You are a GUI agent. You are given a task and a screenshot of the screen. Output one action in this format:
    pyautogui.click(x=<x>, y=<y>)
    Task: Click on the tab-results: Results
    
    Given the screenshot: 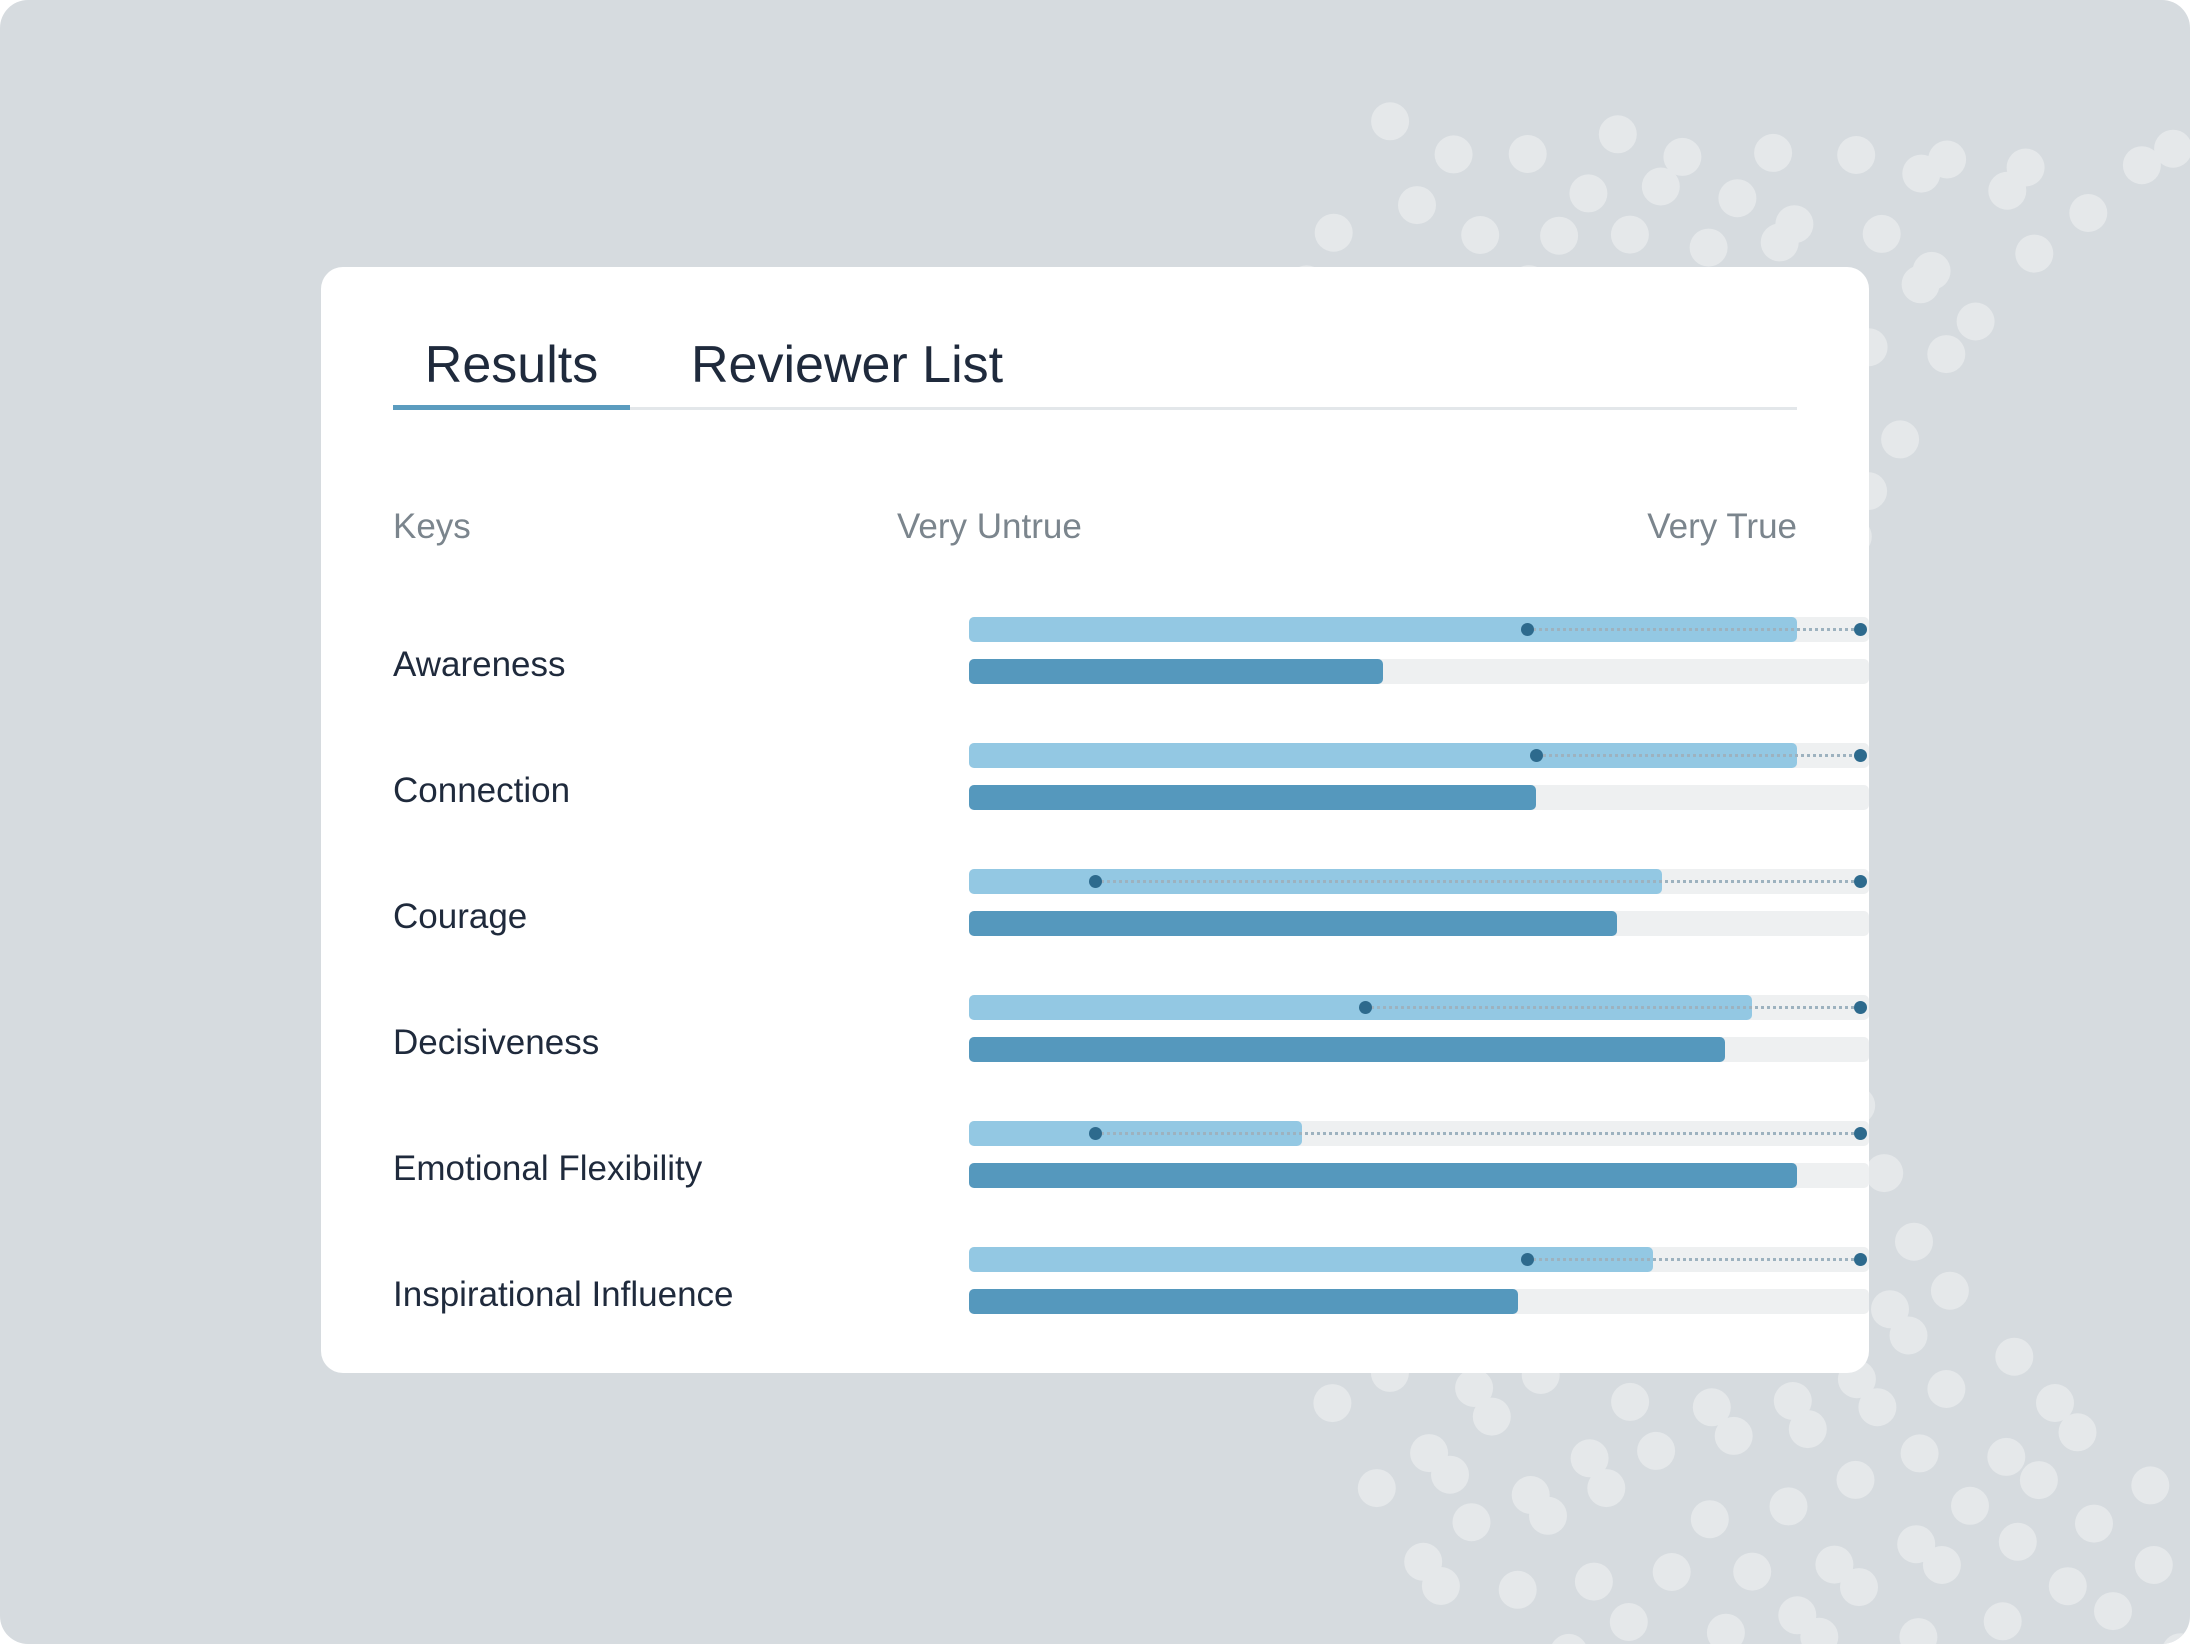 What is the action you would take?
    pyautogui.click(x=511, y=365)
    